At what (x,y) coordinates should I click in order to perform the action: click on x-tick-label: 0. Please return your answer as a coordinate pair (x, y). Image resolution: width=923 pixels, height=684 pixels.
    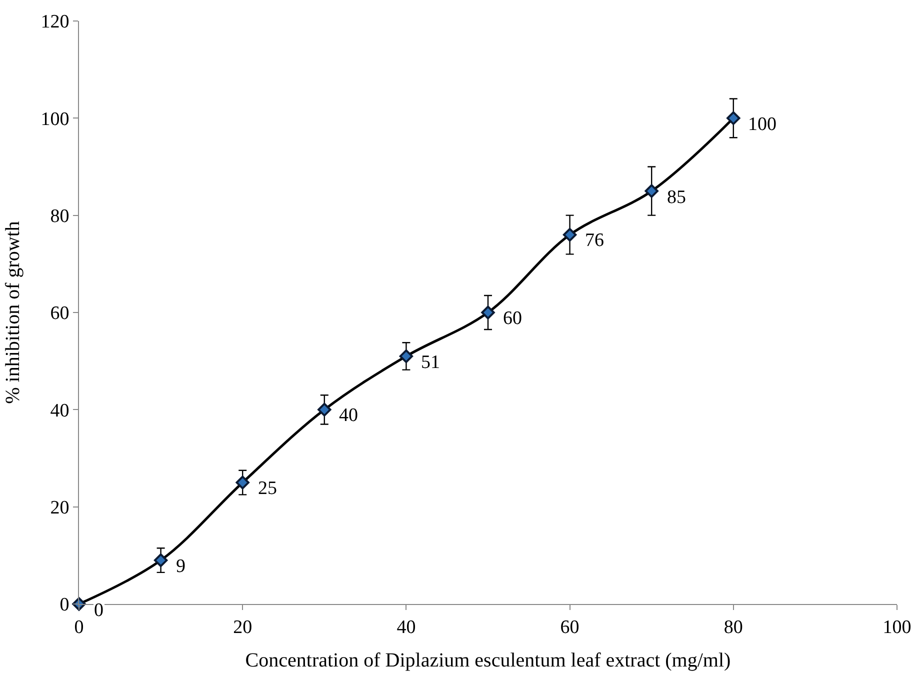
    Looking at the image, I should click on (79, 627).